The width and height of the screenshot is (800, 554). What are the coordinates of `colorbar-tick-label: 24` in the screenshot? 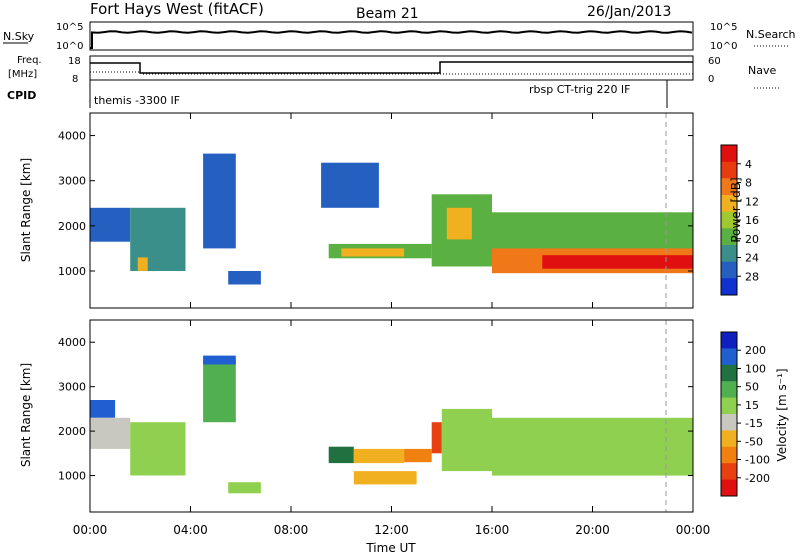 It's located at (752, 258).